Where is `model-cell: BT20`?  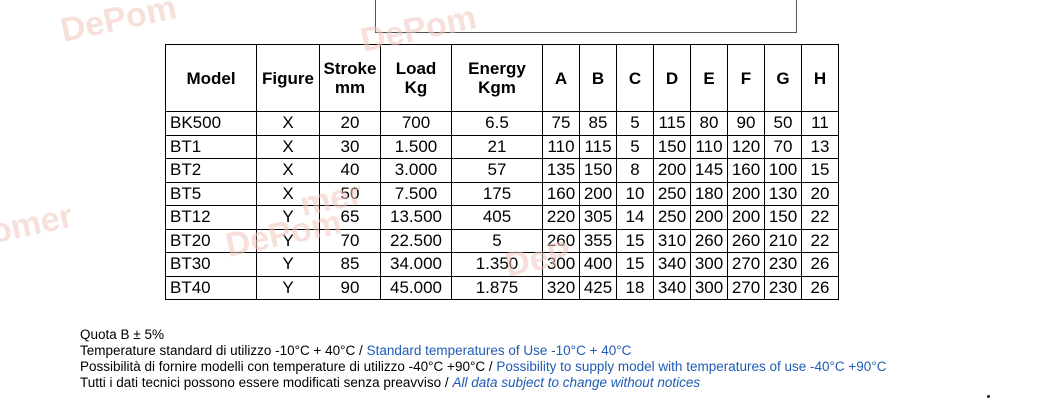
model-cell: BT20 is located at coordinates (211, 240).